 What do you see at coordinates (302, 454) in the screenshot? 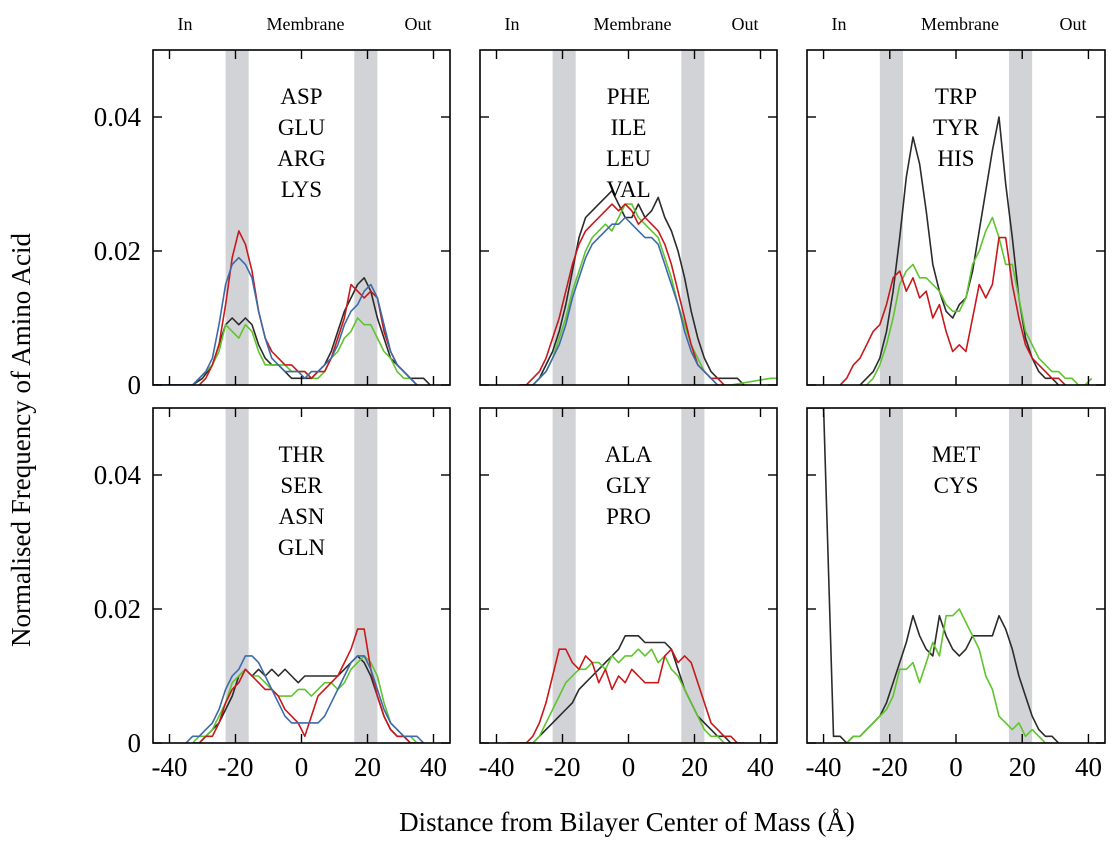
I see `legend-thr: THR` at bounding box center [302, 454].